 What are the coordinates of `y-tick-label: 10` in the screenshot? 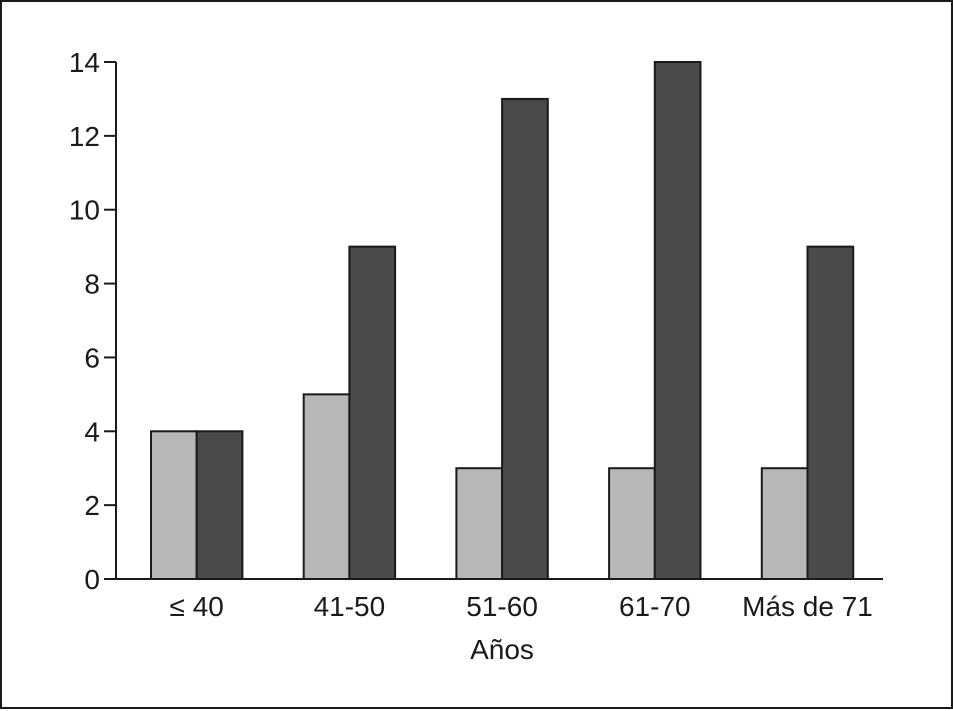 It's located at (84, 210).